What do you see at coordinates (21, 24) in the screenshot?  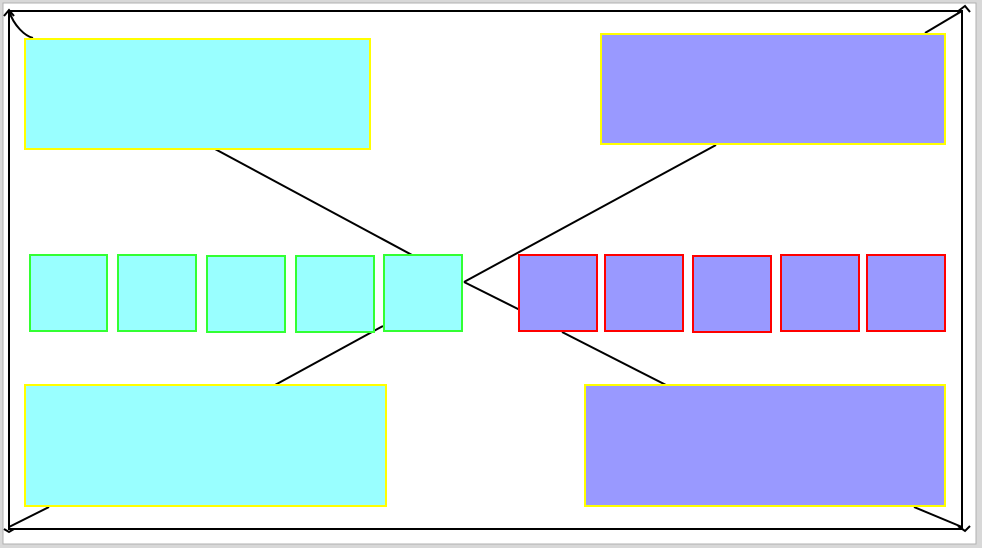 I see `frame-top-left-arc` at bounding box center [21, 24].